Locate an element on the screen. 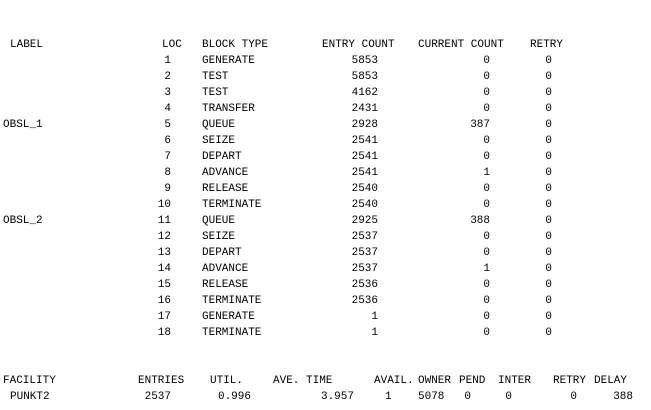 This screenshot has width=651, height=410. column-header: UTIL. is located at coordinates (227, 381).